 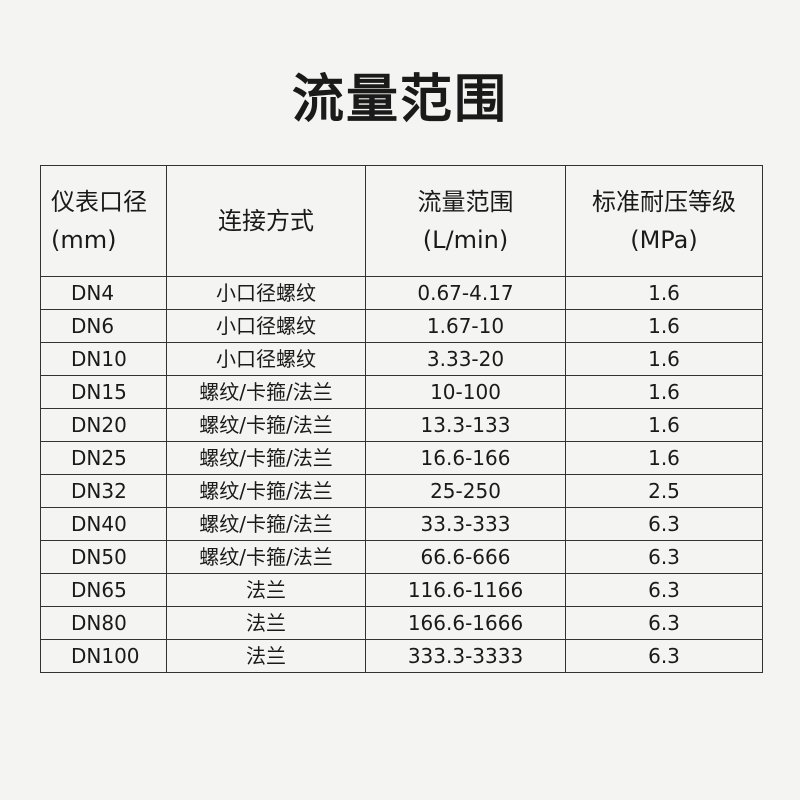 What do you see at coordinates (664, 491) in the screenshot?
I see `cell-pressure: 2.5` at bounding box center [664, 491].